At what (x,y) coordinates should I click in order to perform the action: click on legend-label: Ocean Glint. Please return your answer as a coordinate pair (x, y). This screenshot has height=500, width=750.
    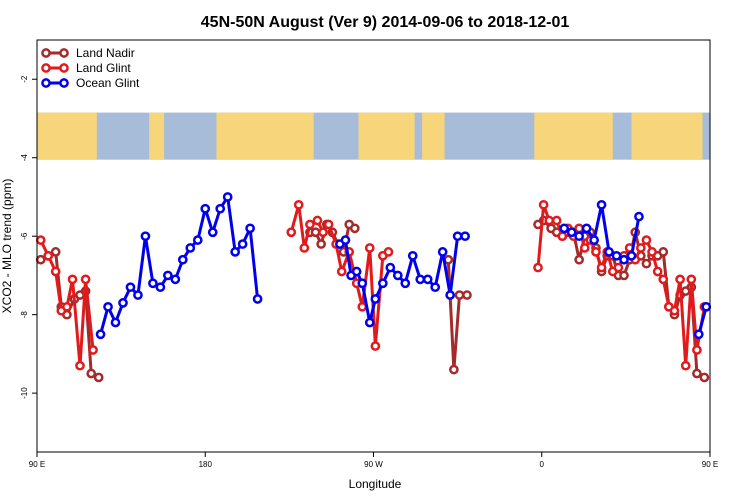
    Looking at the image, I should click on (108, 83).